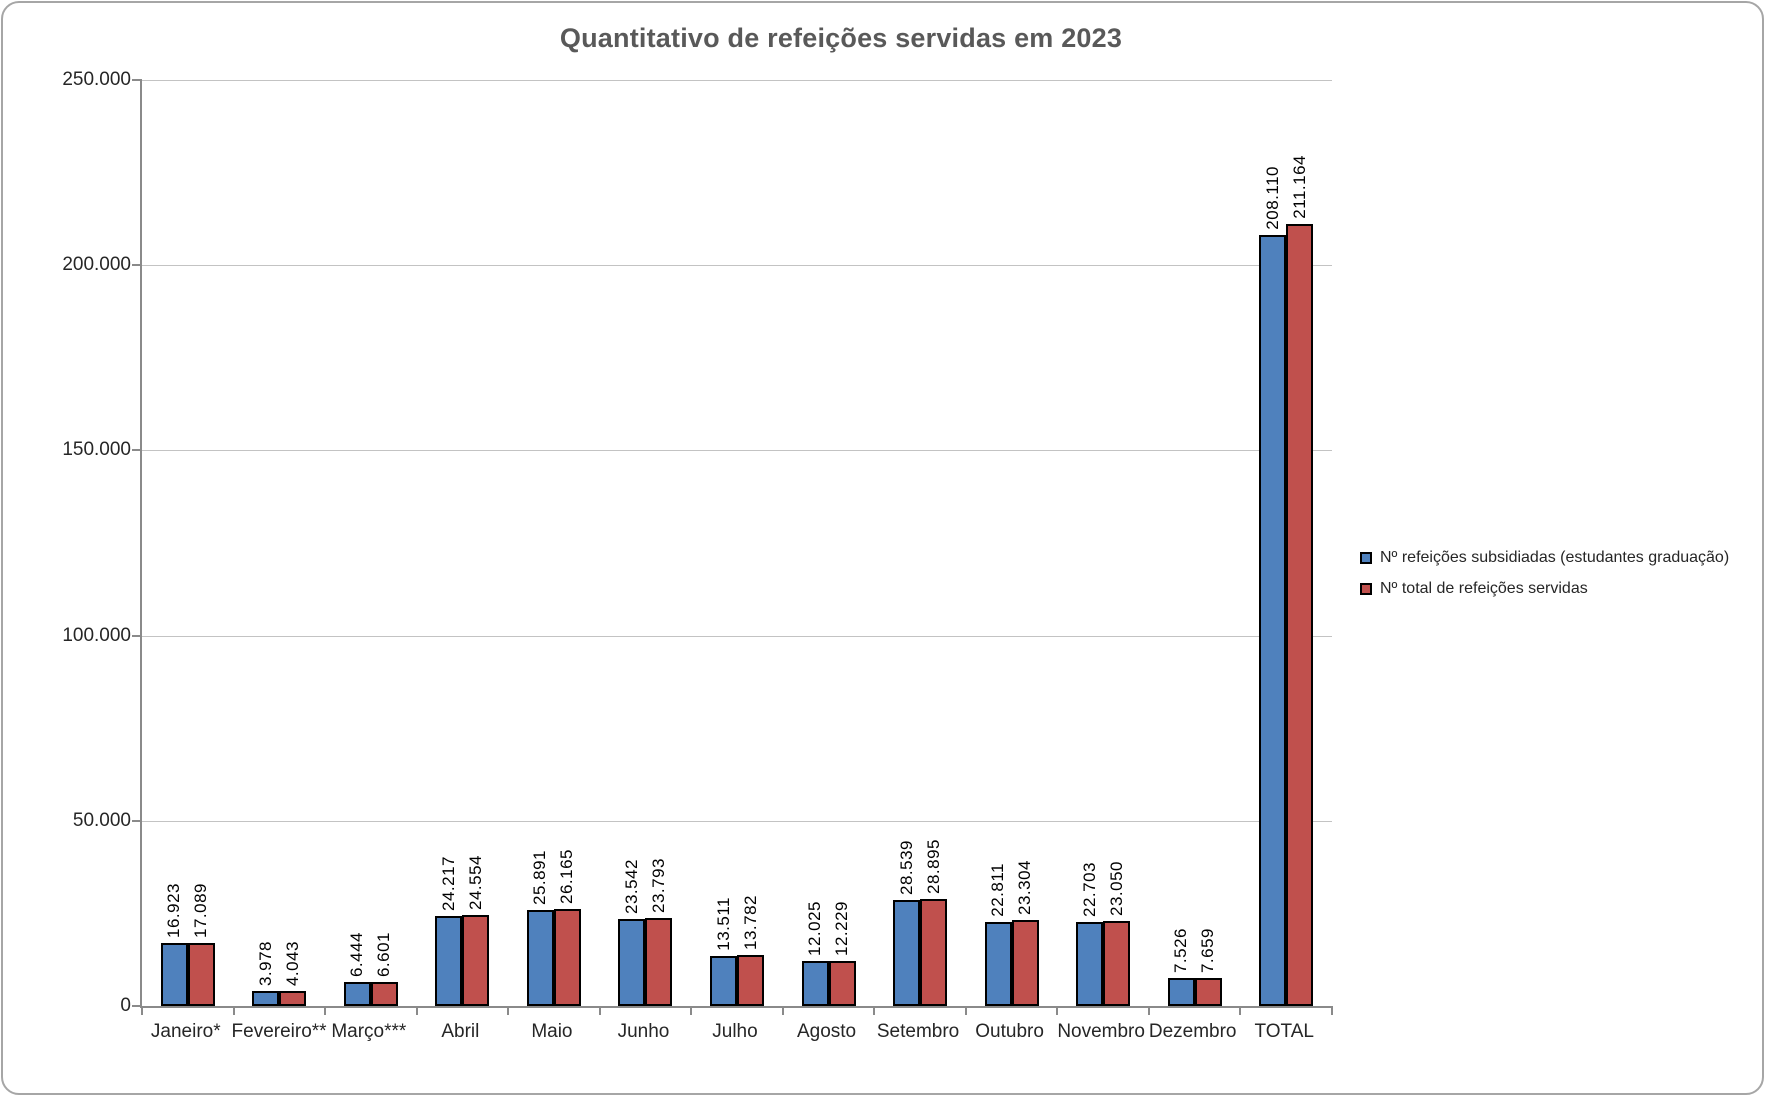 The width and height of the screenshot is (1766, 1097). I want to click on value-label: 23.050, so click(1116, 888).